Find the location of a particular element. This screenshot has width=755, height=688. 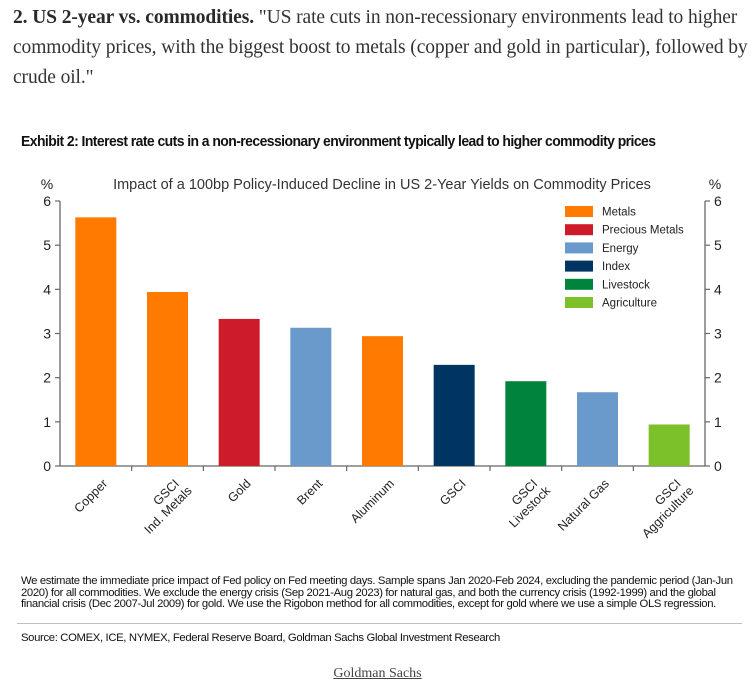

y-axis-unit-left: % is located at coordinates (47, 184).